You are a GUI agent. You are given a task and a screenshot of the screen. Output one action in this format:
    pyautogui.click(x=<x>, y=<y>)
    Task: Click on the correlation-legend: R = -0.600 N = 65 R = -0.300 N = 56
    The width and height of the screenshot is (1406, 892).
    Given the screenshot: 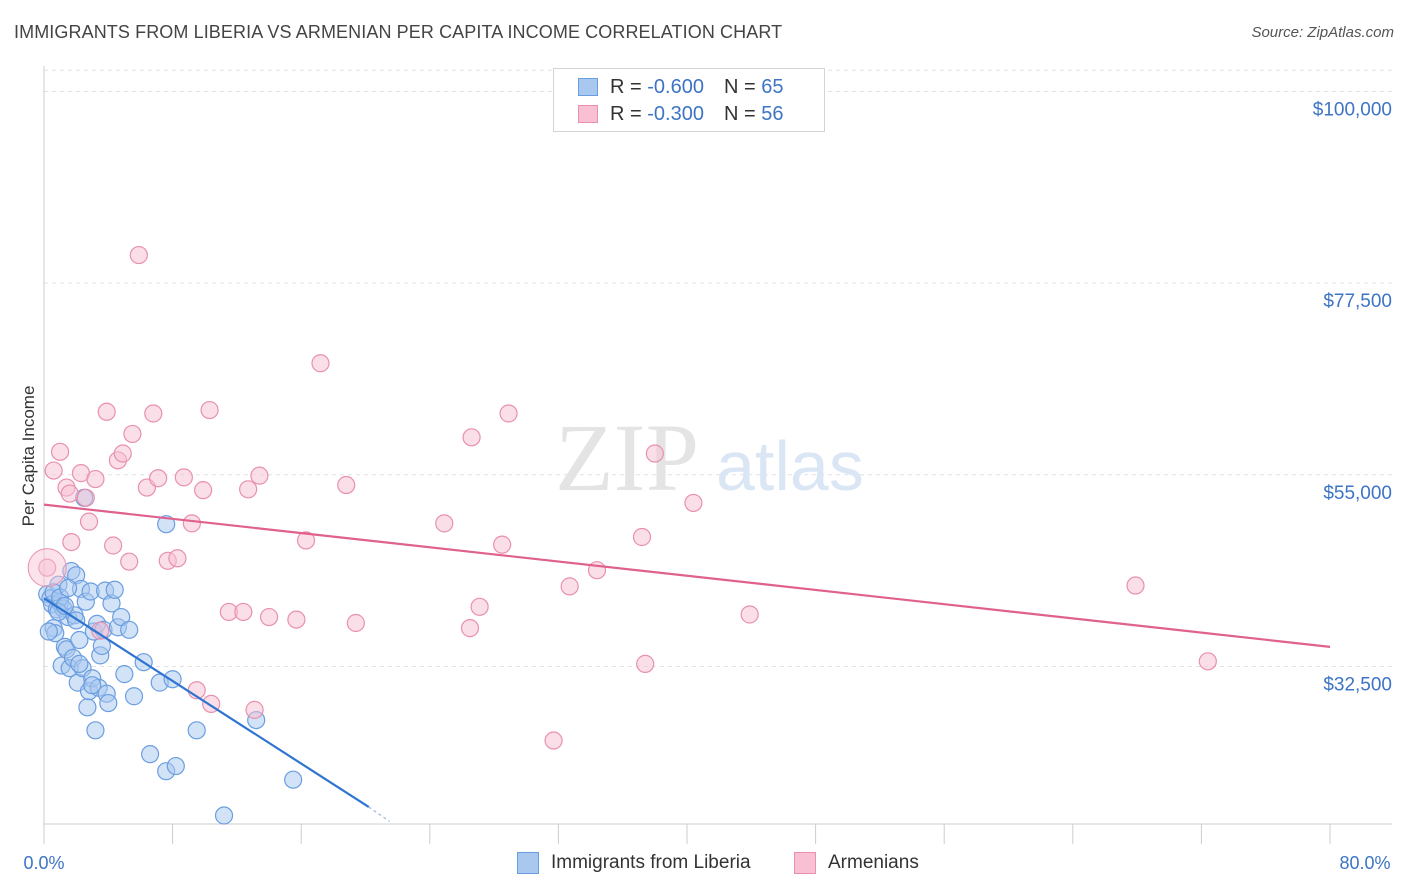 What is the action you would take?
    pyautogui.click(x=689, y=100)
    